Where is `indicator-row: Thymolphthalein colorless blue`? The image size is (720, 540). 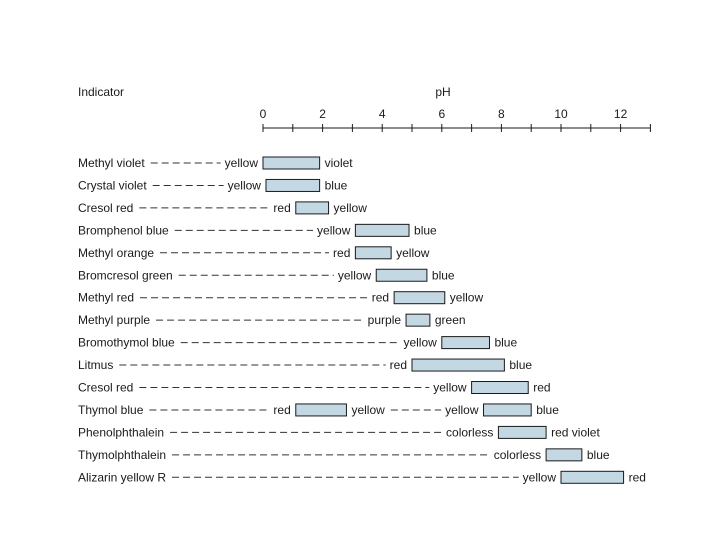 indicator-row: Thymolphthalein colorless blue is located at coordinates (344, 455).